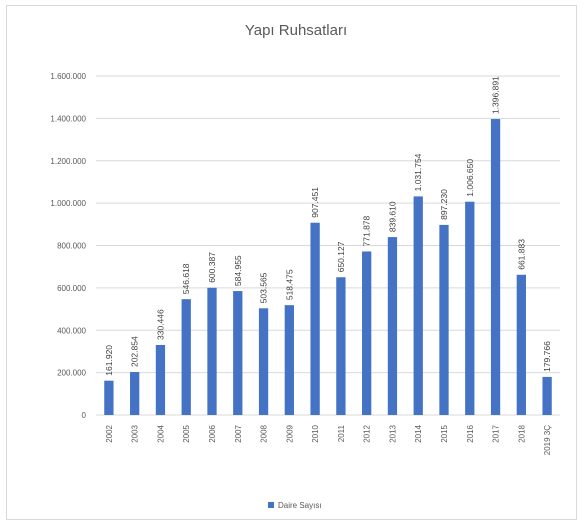  What do you see at coordinates (418, 172) in the screenshot?
I see `data-label: 1.031.754` at bounding box center [418, 172].